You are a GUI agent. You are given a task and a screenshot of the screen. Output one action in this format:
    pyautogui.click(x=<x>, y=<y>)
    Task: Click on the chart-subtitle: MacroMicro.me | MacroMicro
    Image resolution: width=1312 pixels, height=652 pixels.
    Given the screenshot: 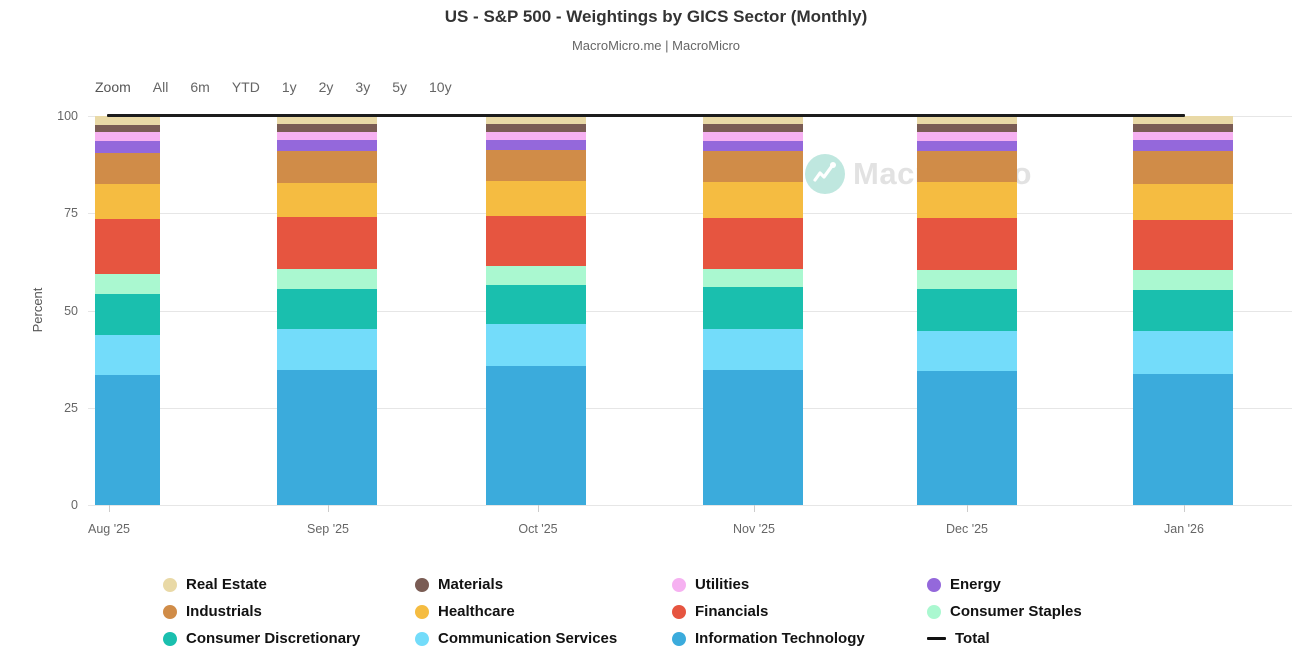 What is the action you would take?
    pyautogui.click(x=656, y=45)
    